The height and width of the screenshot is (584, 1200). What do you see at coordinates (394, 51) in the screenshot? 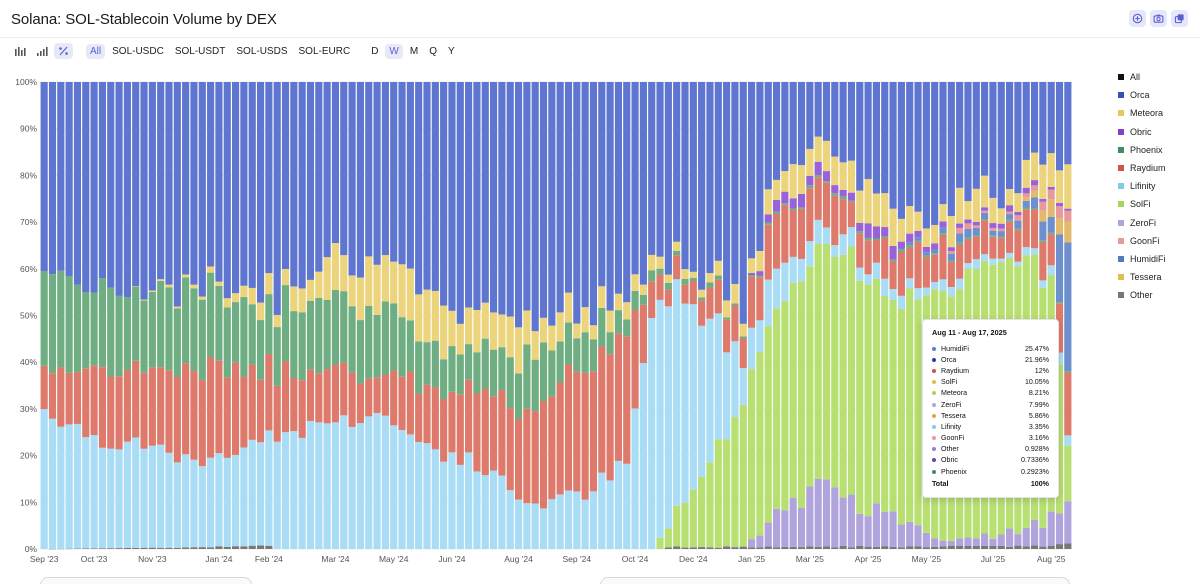
I see `interval-w: W` at bounding box center [394, 51].